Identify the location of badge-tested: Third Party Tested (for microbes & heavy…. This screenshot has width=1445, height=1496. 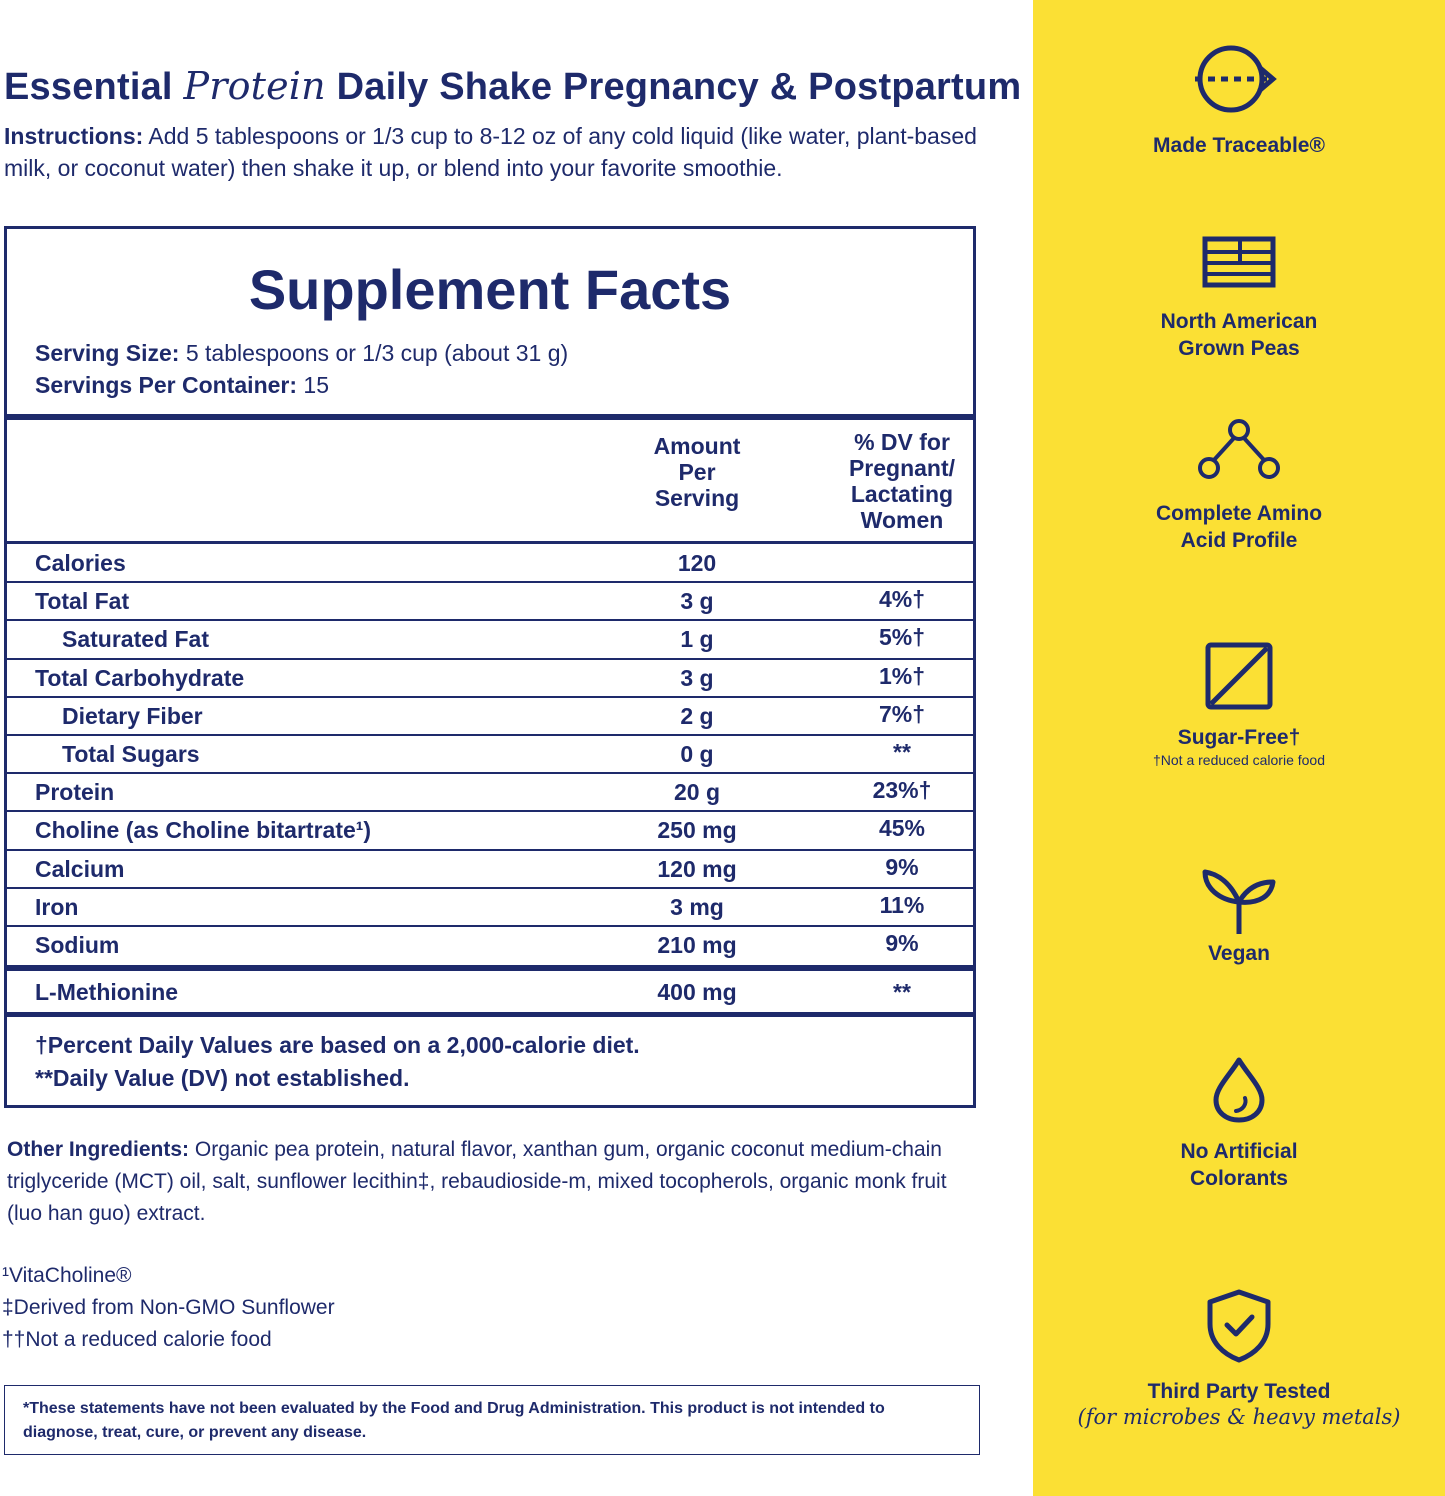
(1239, 1358).